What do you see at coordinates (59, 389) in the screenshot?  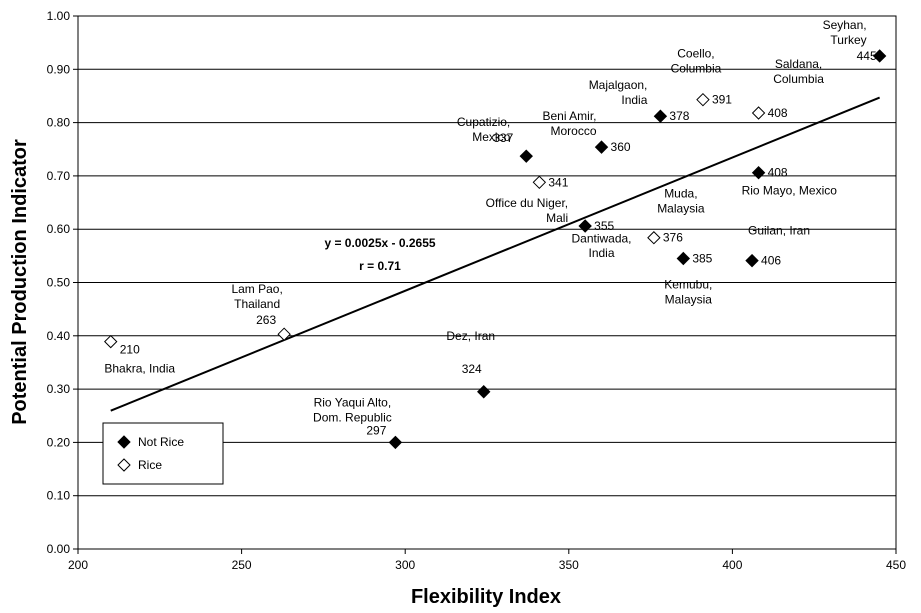 I see `y-tick-label: 0.30` at bounding box center [59, 389].